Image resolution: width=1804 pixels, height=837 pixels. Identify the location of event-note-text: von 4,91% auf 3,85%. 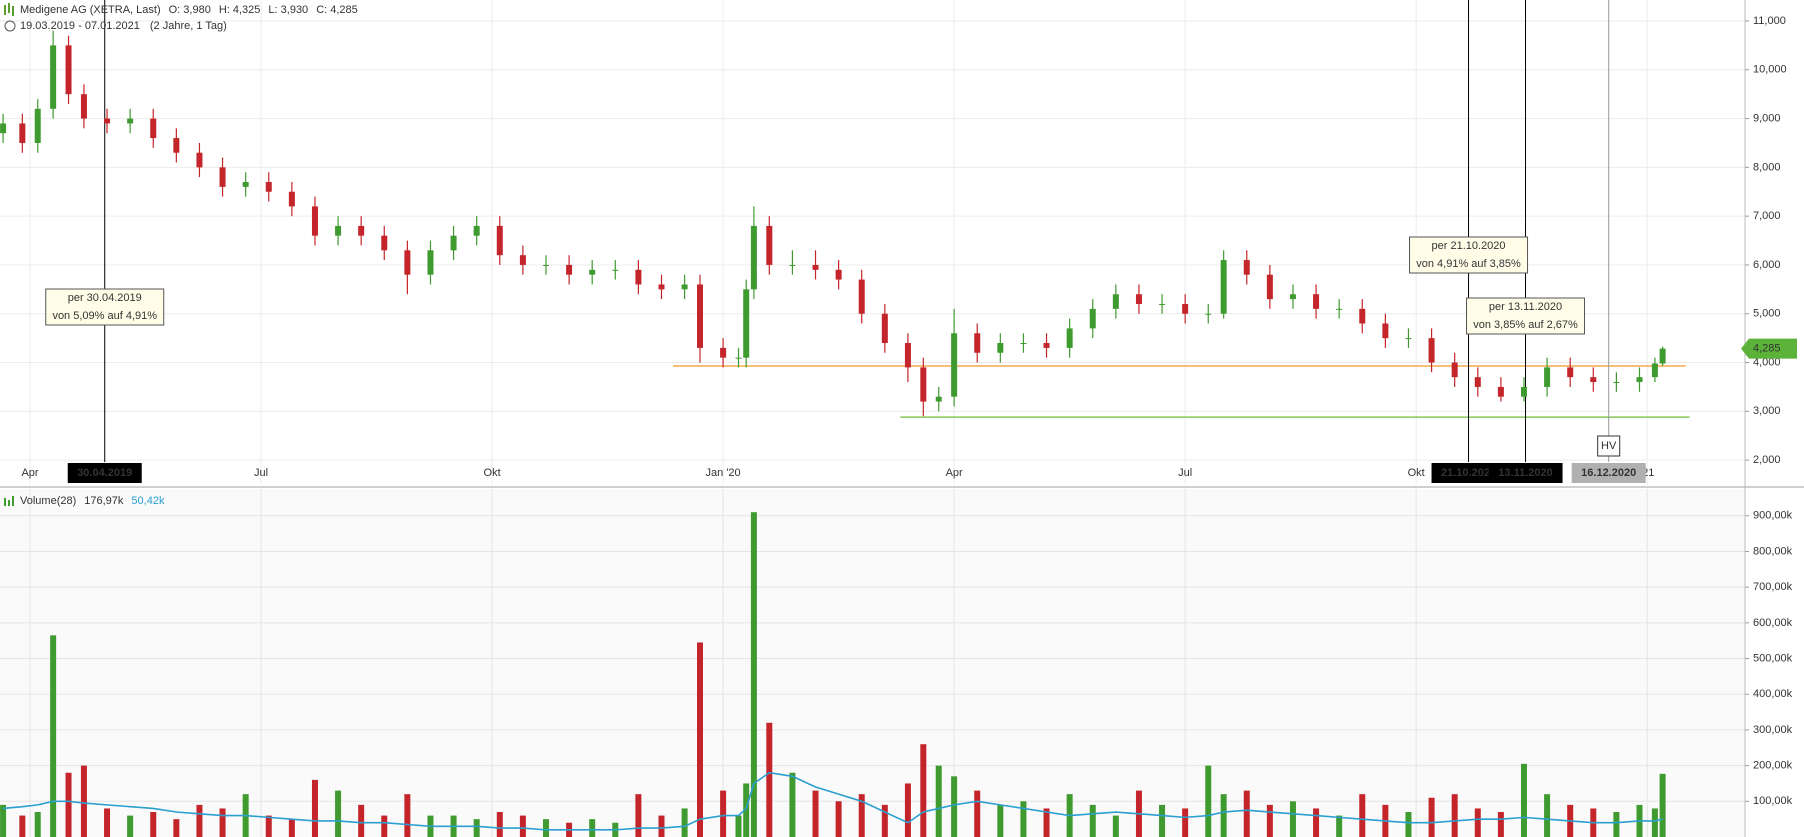
(1468, 264).